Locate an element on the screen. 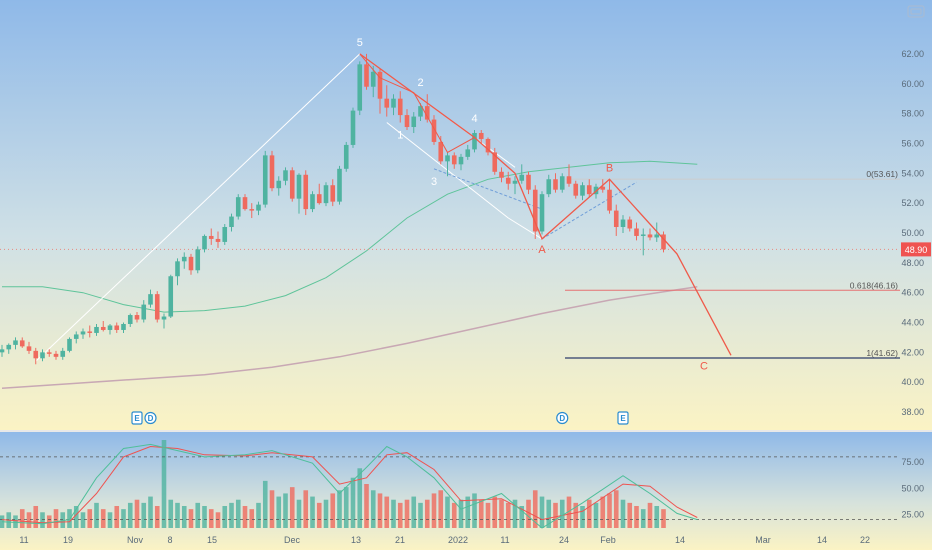 The width and height of the screenshot is (932, 550). price-tick-label: 48.00 is located at coordinates (912, 263).